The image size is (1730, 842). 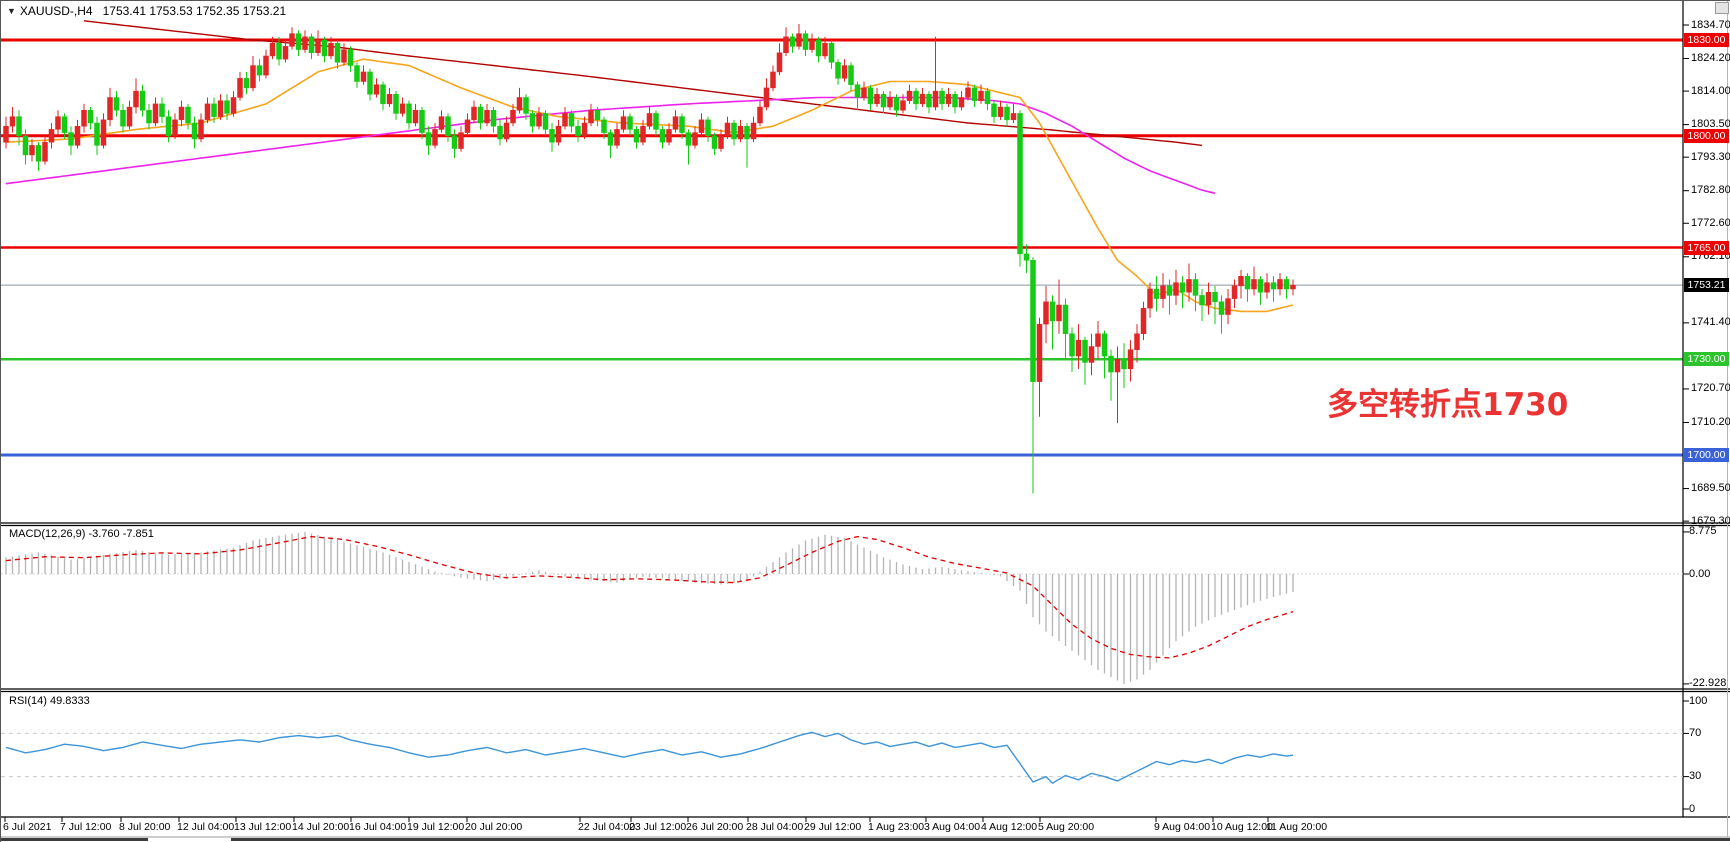 I want to click on level-price-badge: 1730.00, so click(x=1706, y=359).